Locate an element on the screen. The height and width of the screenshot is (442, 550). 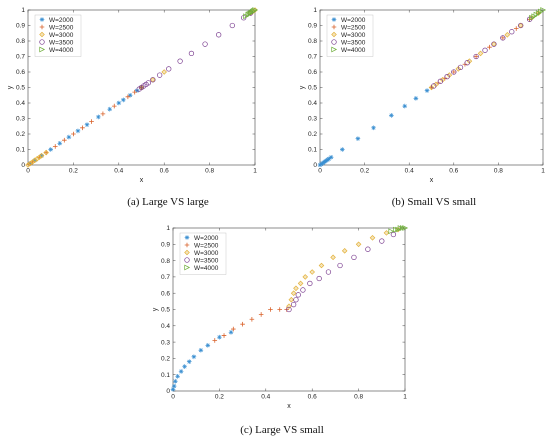
panel-caption: (c) Large VS small is located at coordinates (282, 430).